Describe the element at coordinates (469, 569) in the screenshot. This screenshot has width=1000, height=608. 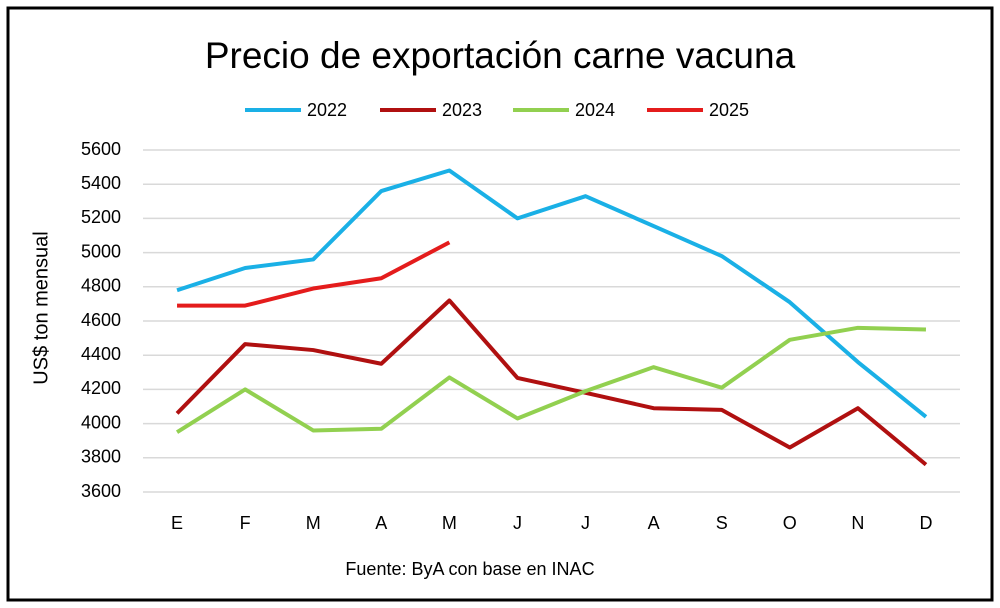
I see `source: Fuente: ByA con base en INAC` at that location.